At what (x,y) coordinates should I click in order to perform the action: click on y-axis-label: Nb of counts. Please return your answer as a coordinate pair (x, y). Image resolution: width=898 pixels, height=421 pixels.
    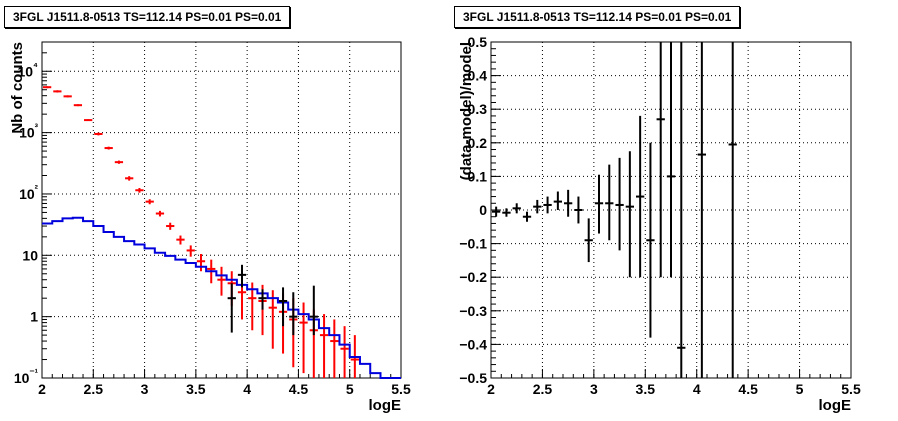
    Looking at the image, I should click on (17, 88).